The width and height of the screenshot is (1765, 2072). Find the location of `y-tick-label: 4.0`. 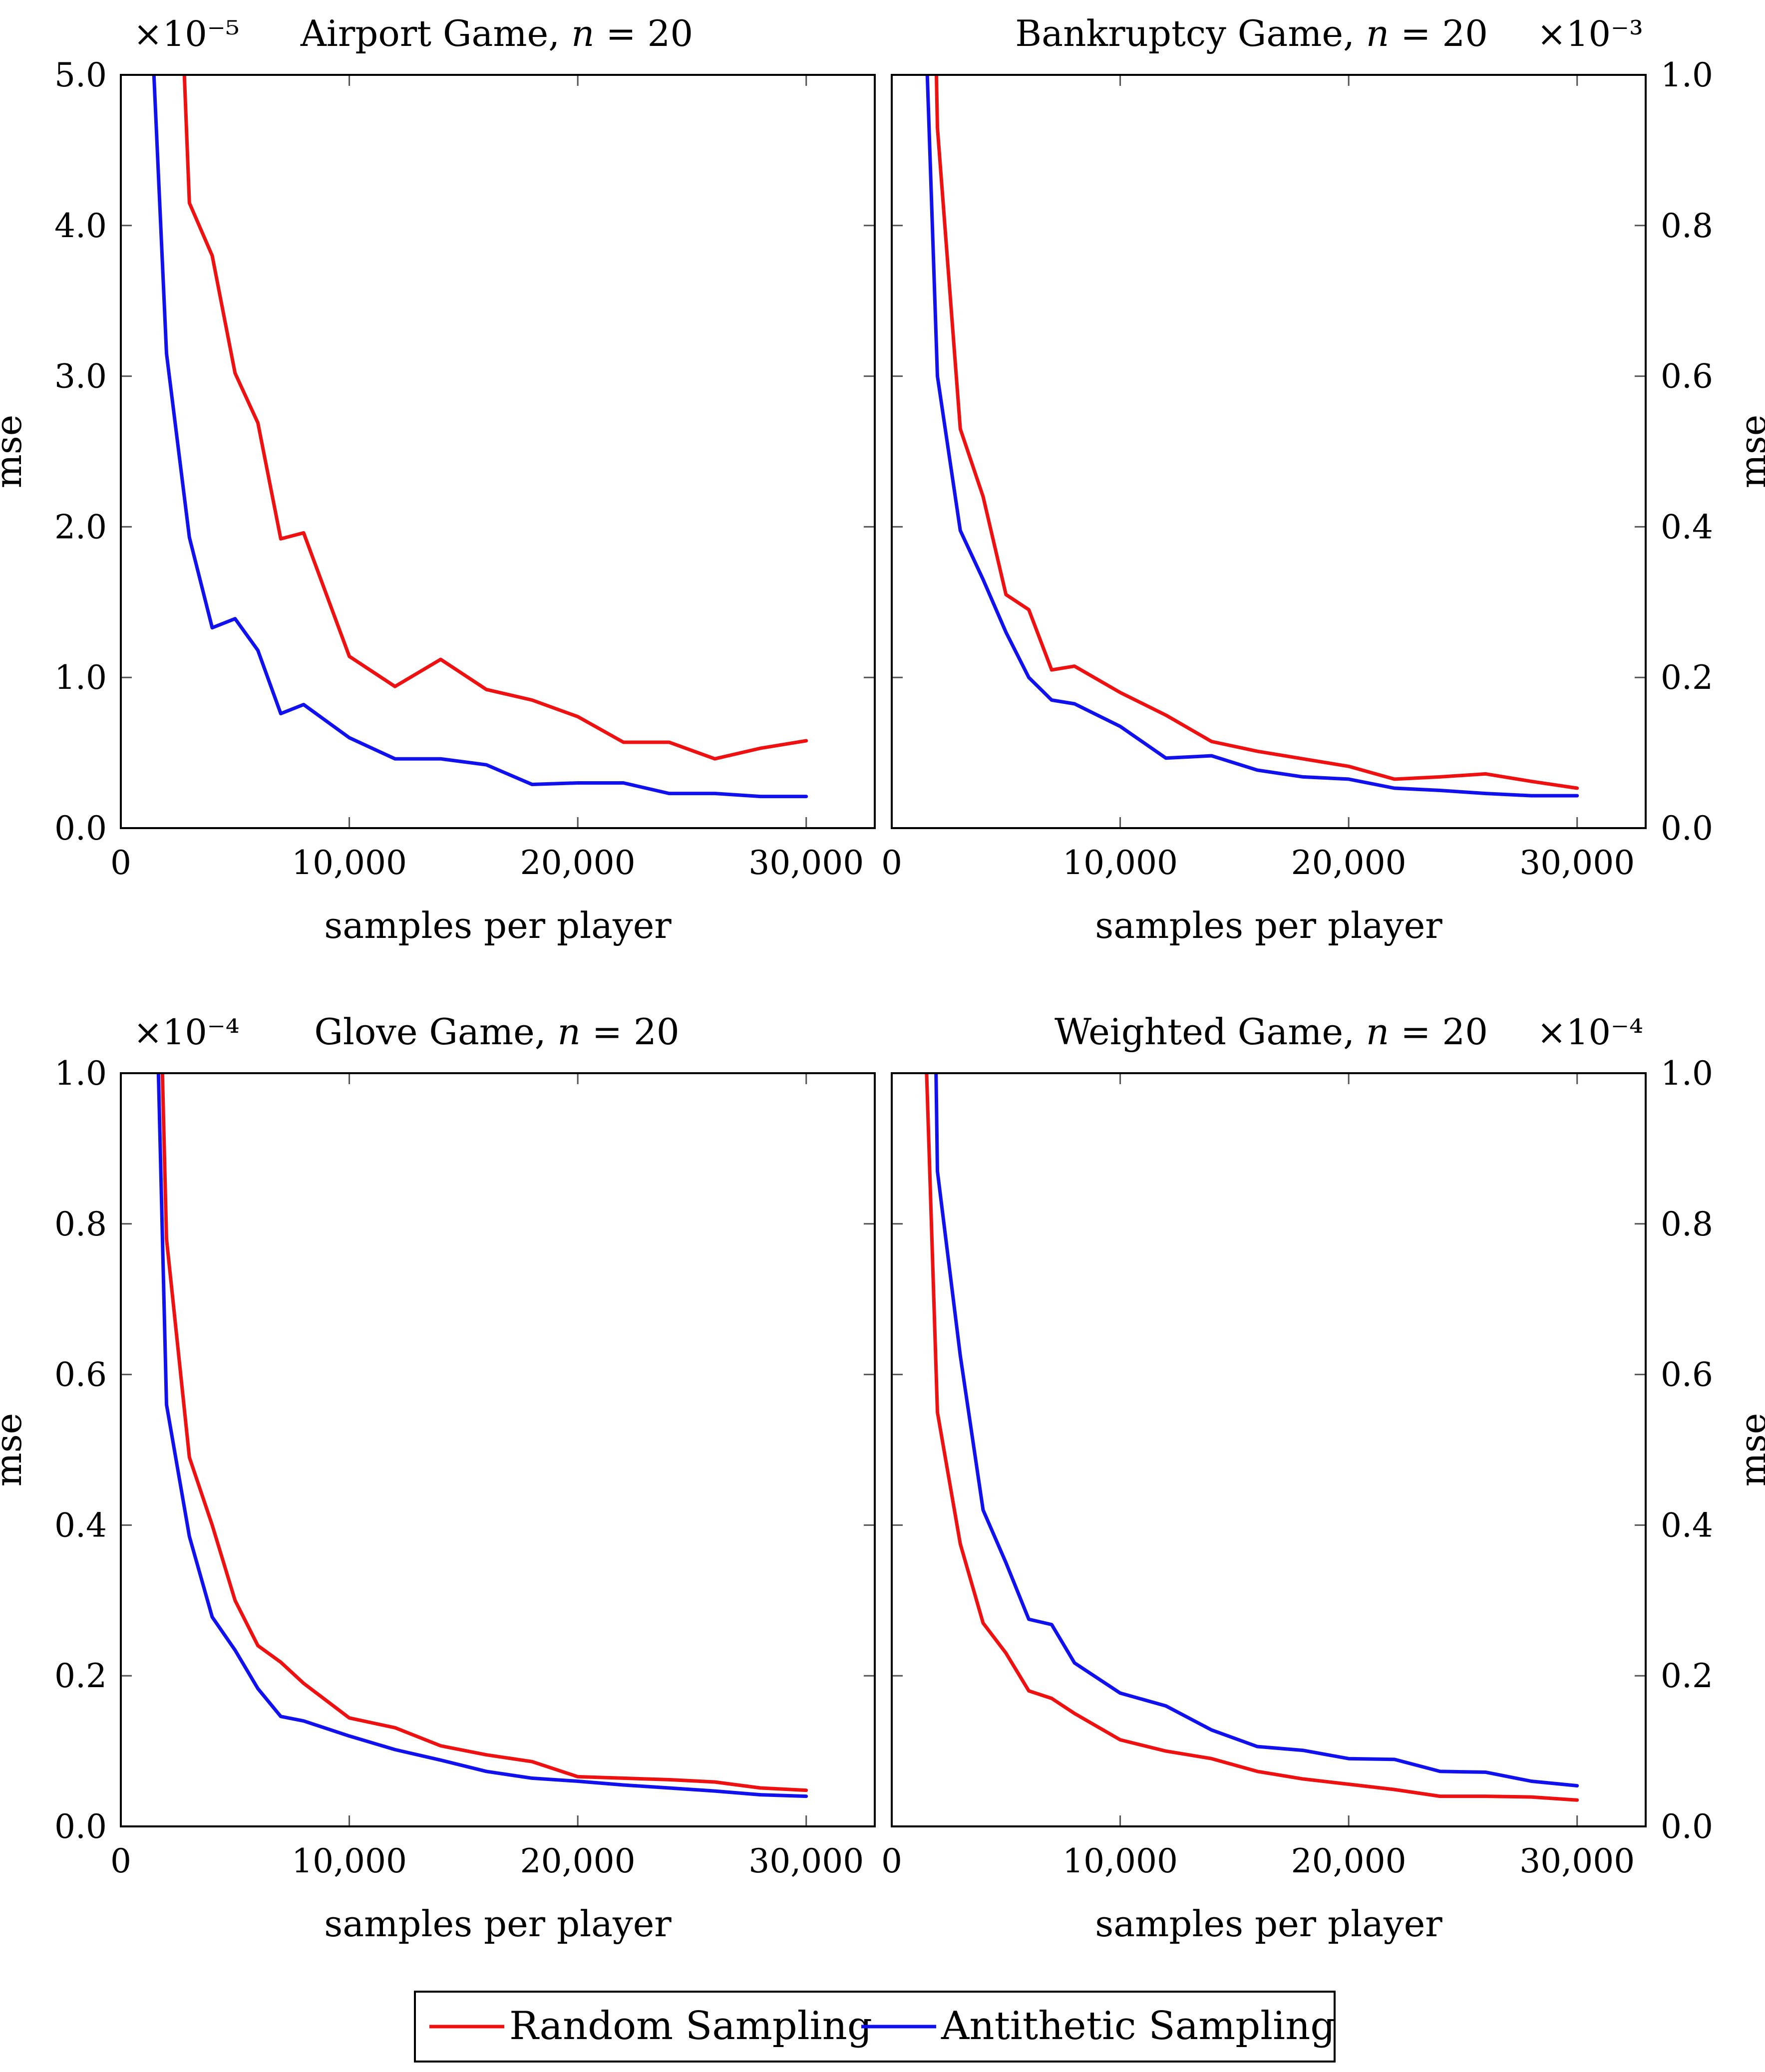

y-tick-label: 4.0 is located at coordinates (80, 226).